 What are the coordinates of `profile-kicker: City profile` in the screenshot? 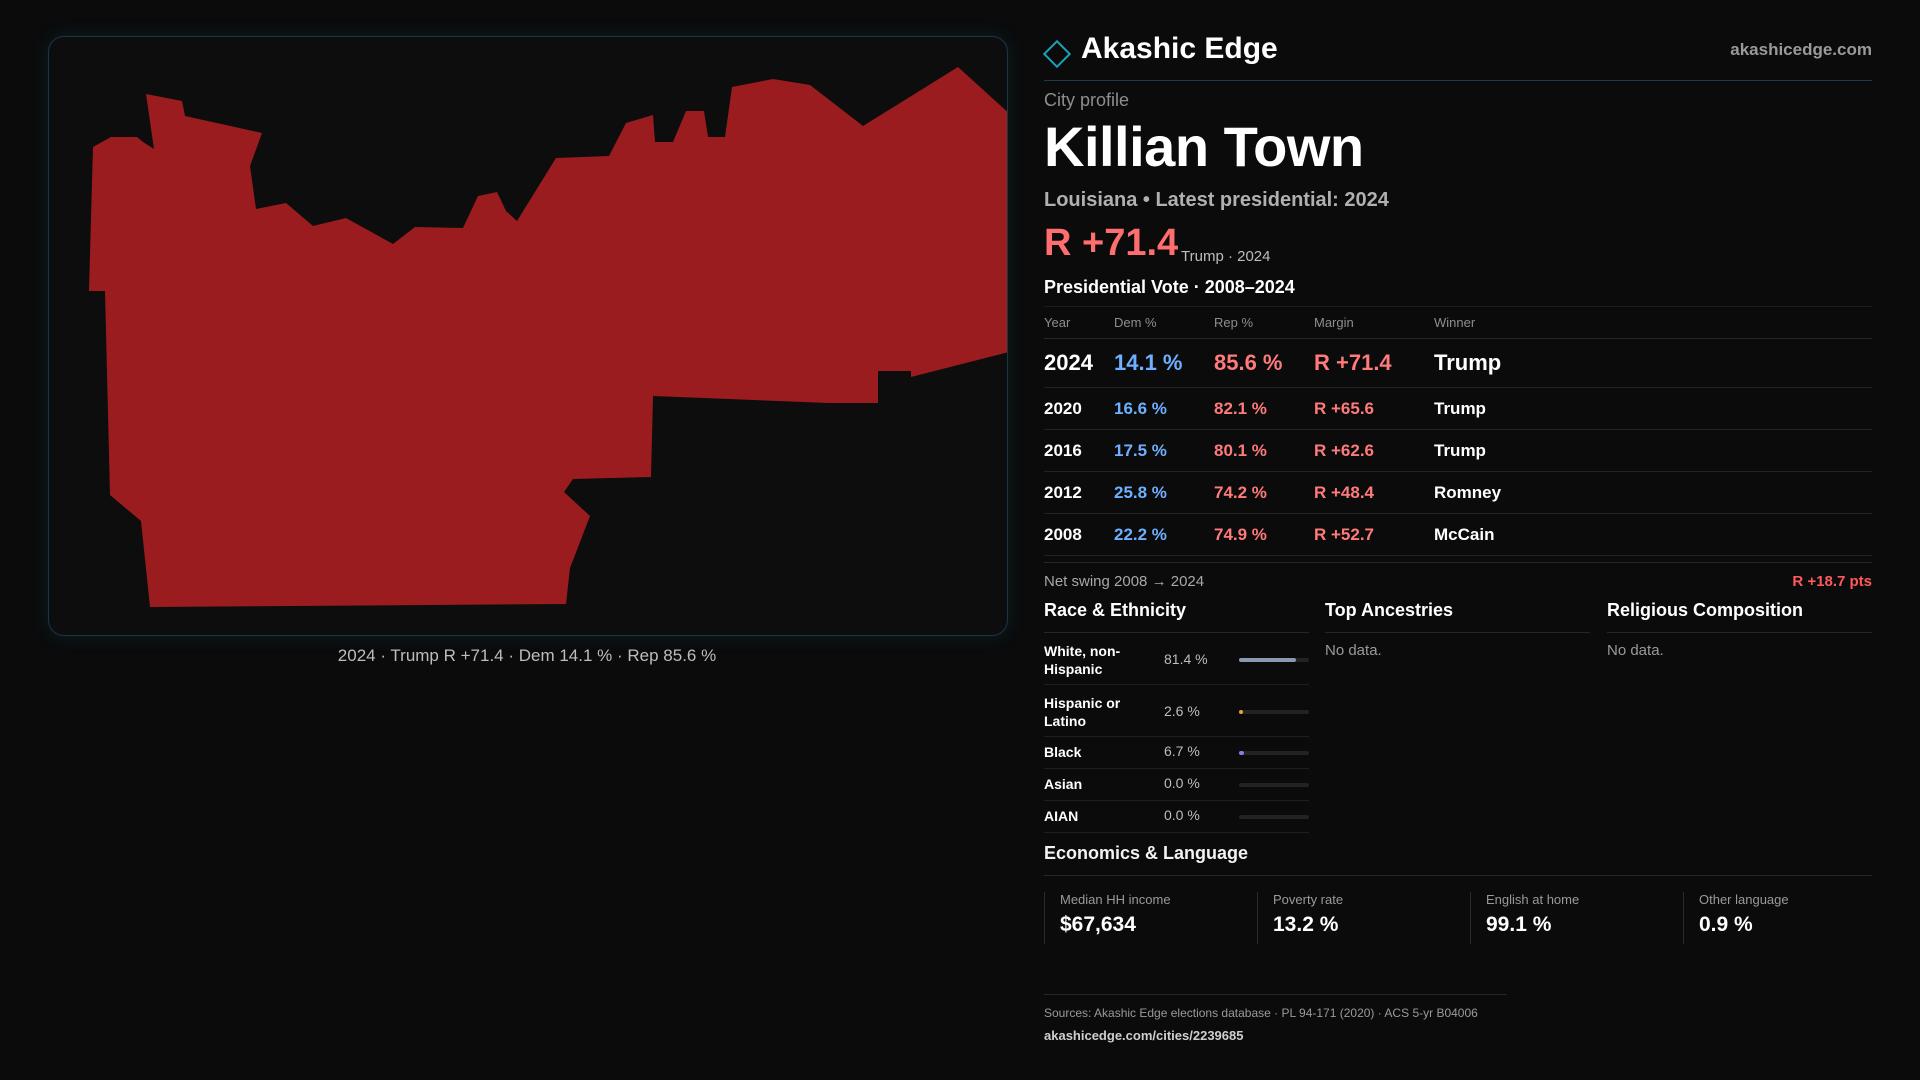 It's located at (1087, 100).